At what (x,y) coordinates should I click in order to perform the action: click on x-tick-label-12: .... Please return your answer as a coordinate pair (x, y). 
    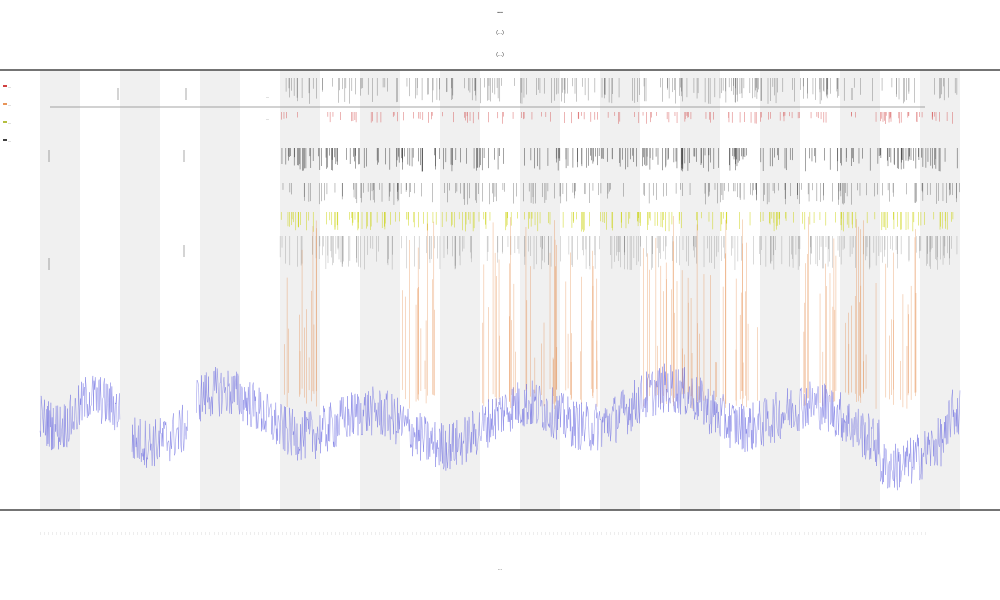
    Looking at the image, I should click on (90, 533).